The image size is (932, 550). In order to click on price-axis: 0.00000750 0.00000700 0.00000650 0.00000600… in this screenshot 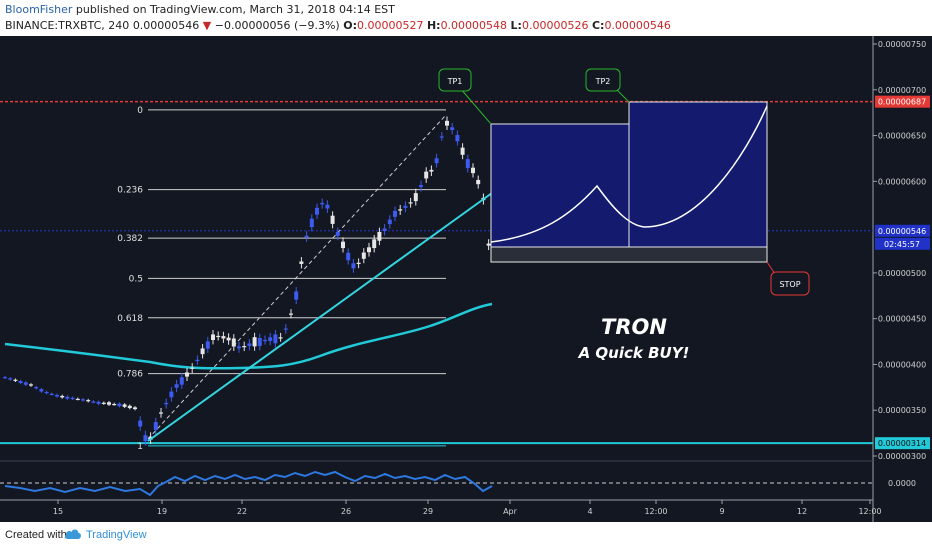, I will do `click(899, 250)`.